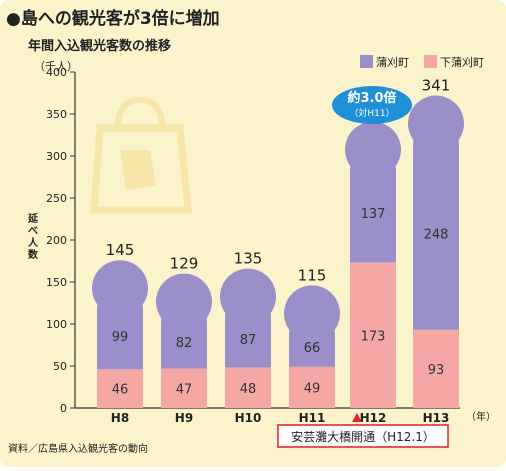 The height and width of the screenshot is (471, 506). I want to click on y-axis-ticks: 0 50 100 150 200 250 300 350 400, so click(60, 240).